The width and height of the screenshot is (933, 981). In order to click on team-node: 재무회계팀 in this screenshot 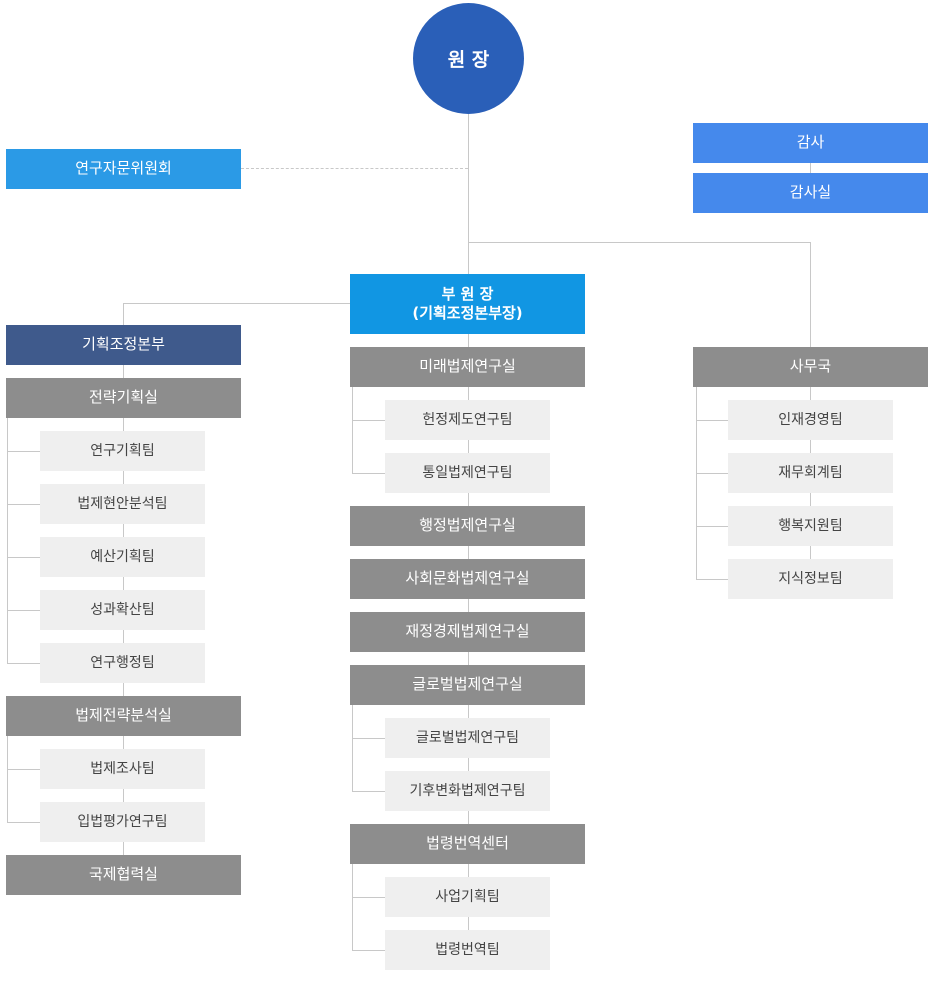, I will do `click(810, 473)`.